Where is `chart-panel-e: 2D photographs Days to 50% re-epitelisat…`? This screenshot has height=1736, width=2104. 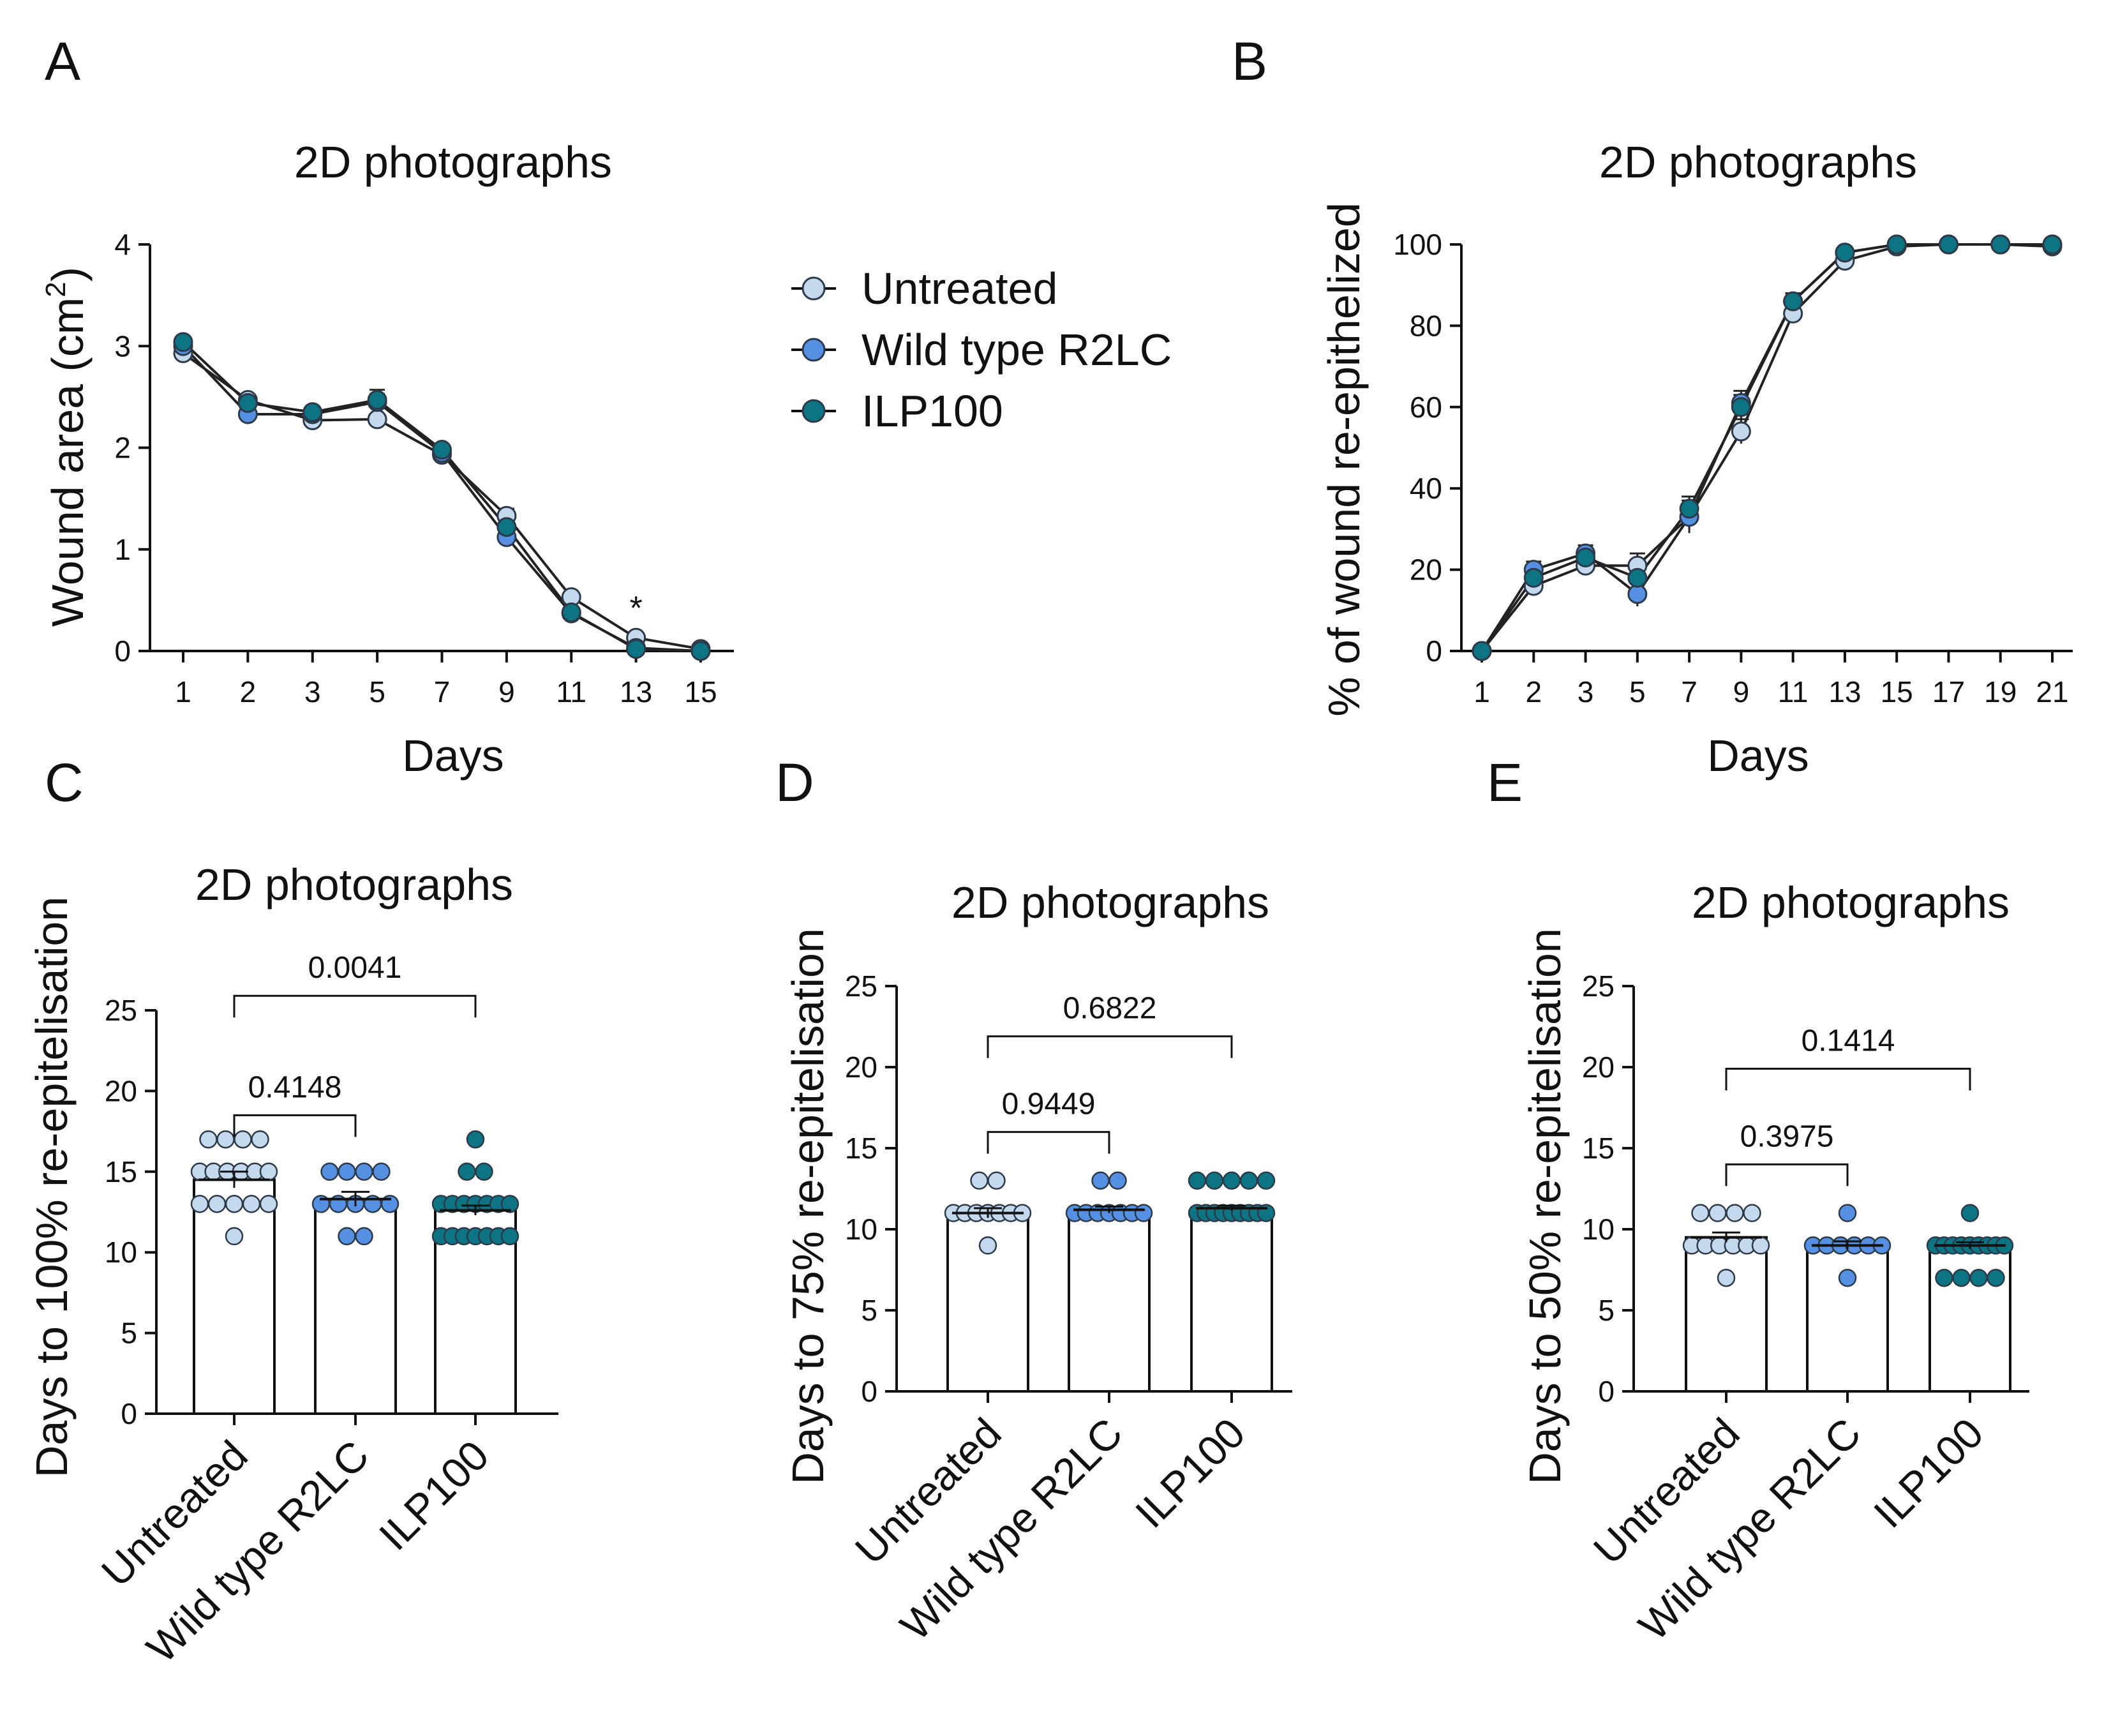 chart-panel-e: 2D photographs Days to 50% re-epitelisat… is located at coordinates (1774, 1263).